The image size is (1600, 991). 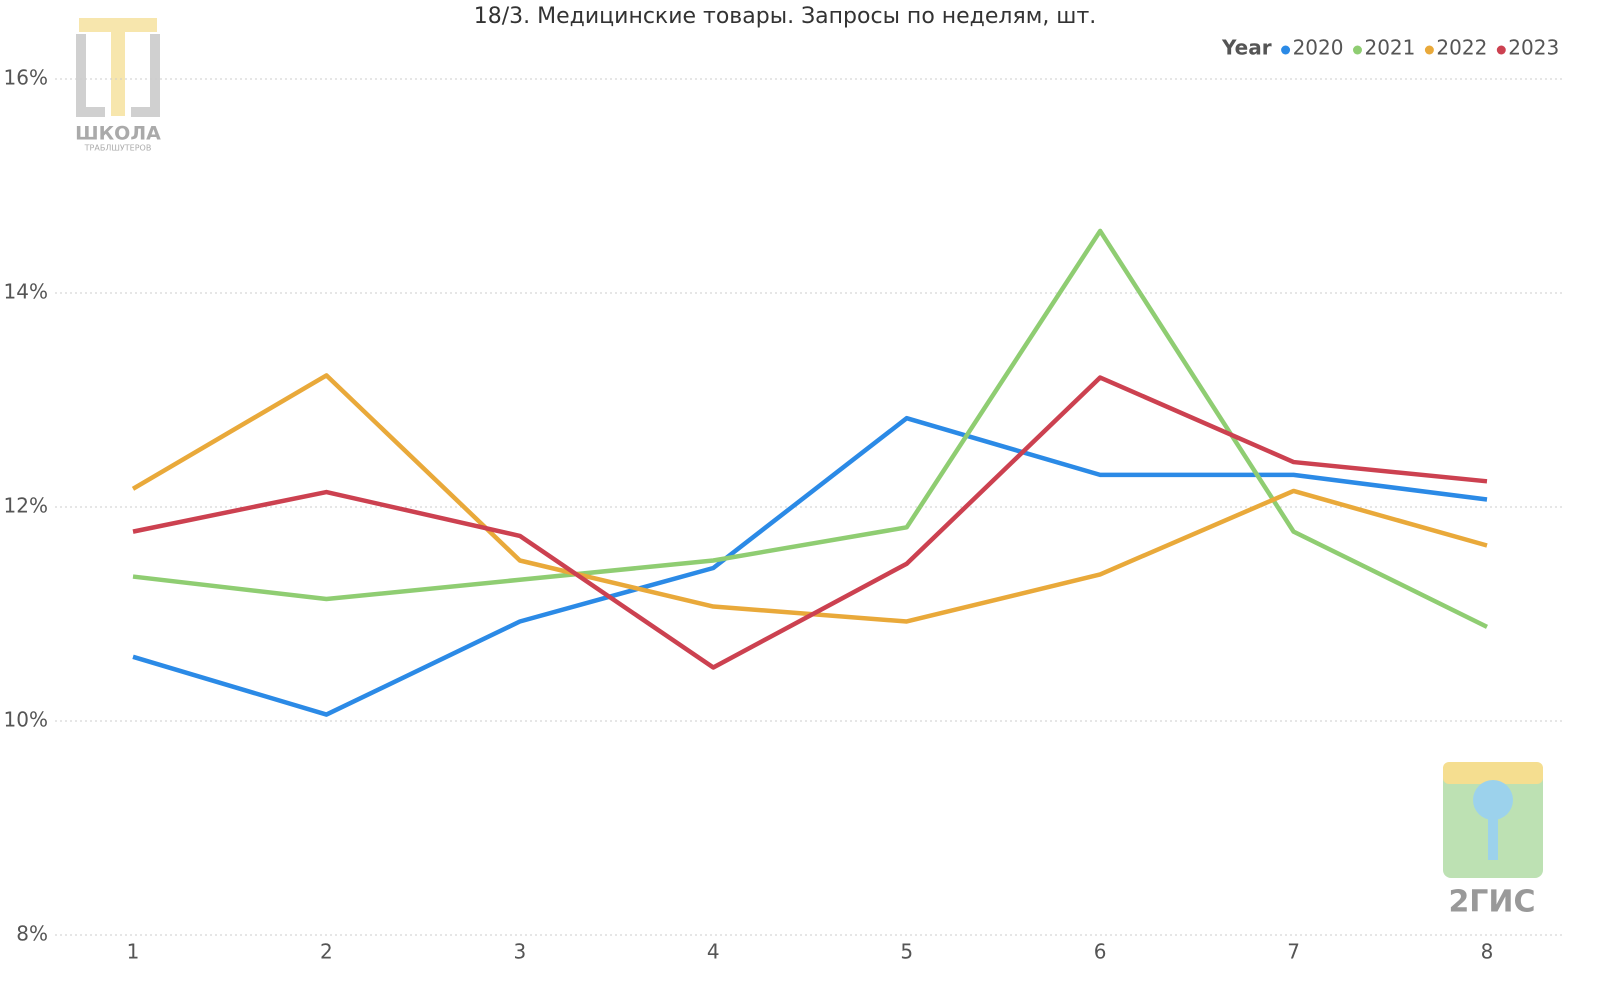 I want to click on y-tick-label: 10%, so click(x=26, y=720).